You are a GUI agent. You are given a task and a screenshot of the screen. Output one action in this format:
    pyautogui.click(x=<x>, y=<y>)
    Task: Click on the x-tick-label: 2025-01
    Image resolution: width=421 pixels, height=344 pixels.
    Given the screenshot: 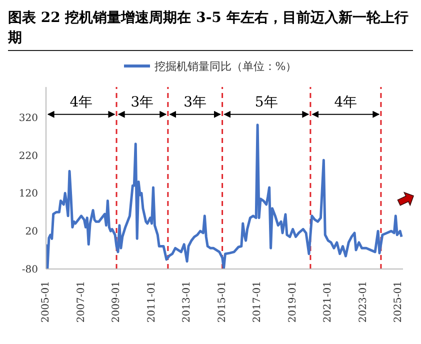 What is the action you would take?
    pyautogui.click(x=398, y=302)
    